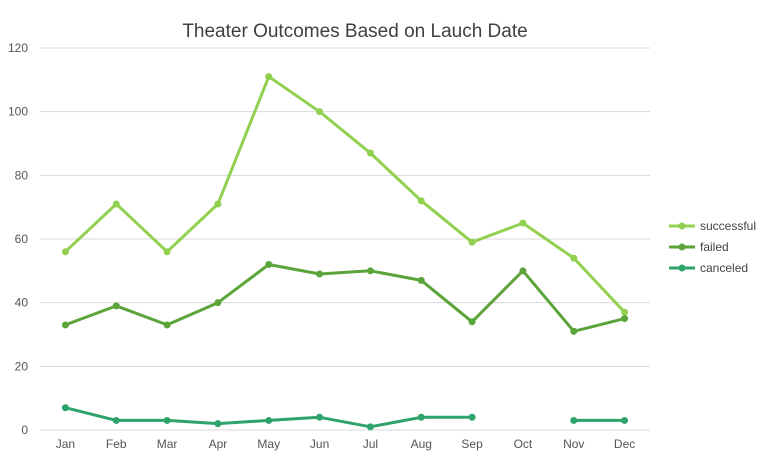 Image resolution: width=766 pixels, height=461 pixels. What do you see at coordinates (22, 366) in the screenshot?
I see `y-tick-label: 20` at bounding box center [22, 366].